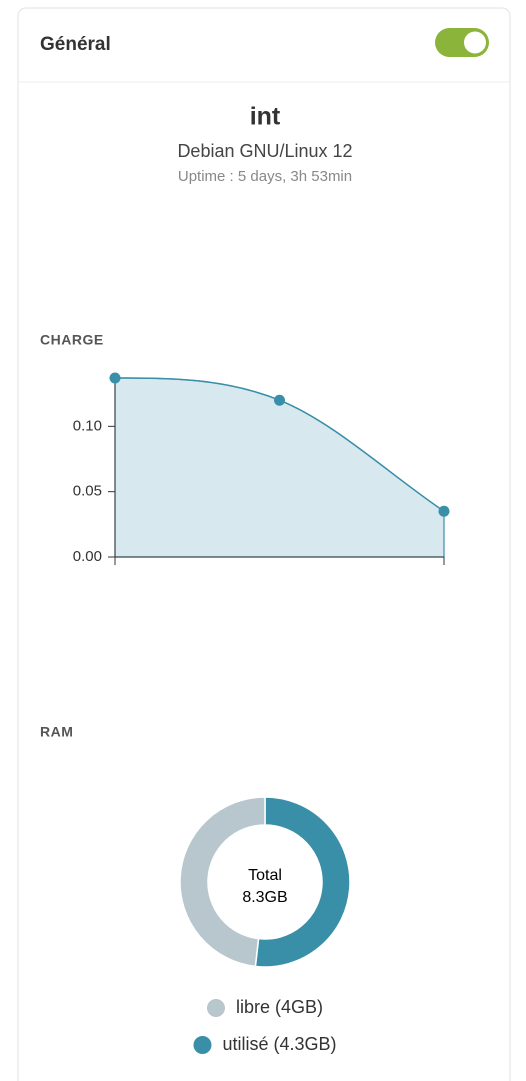  I want to click on y-tick-label: 0.05, so click(87, 491).